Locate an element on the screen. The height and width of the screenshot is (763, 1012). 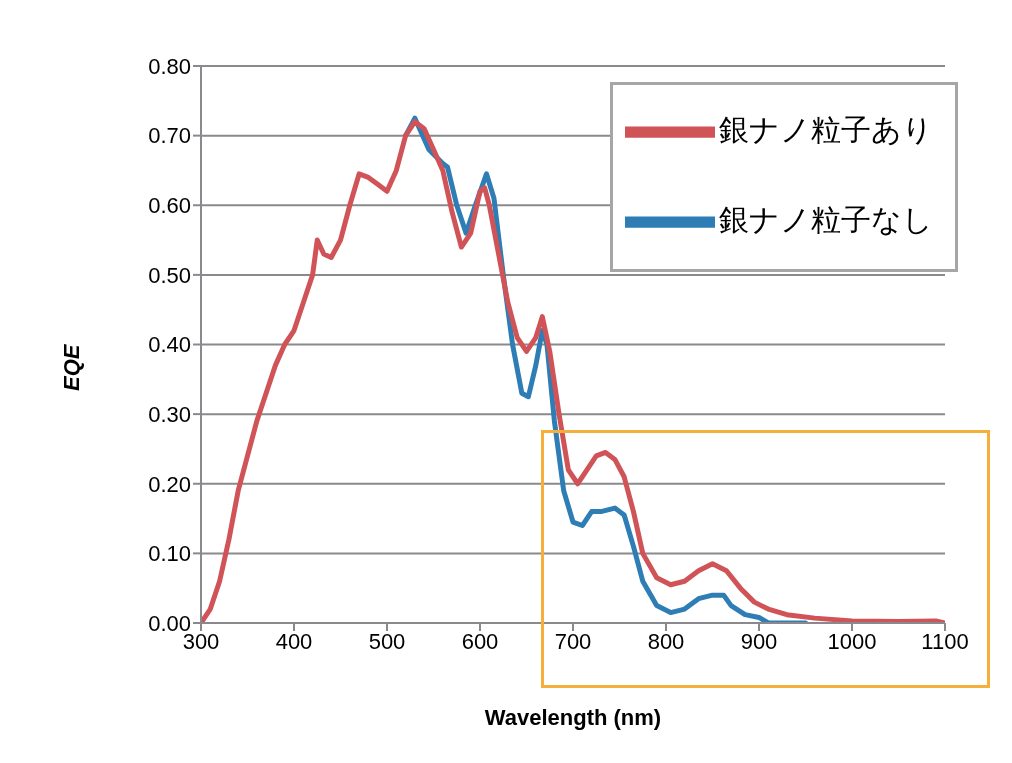
x-tick-label: 900 is located at coordinates (759, 641).